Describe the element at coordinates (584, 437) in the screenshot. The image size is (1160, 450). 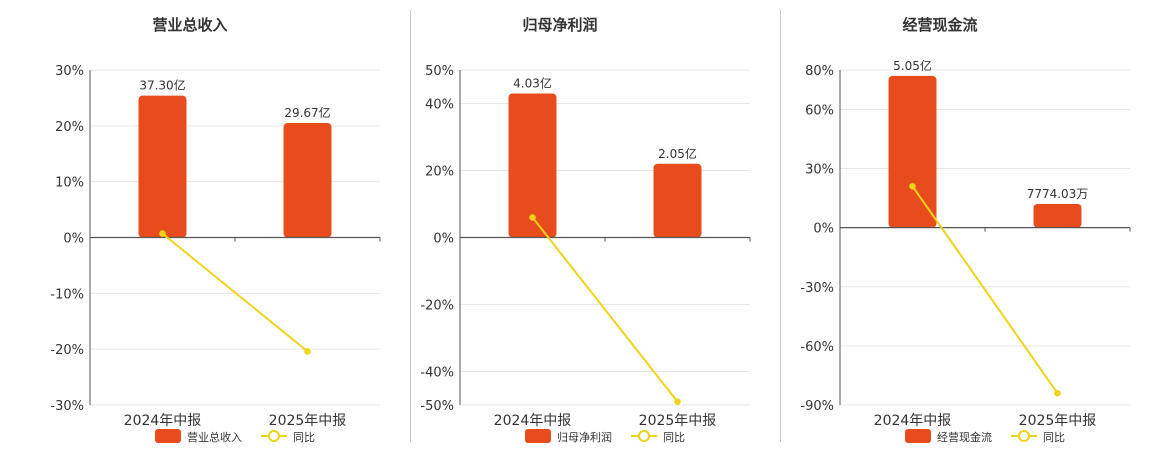
I see `legend-bar-label: 归母净利润` at that location.